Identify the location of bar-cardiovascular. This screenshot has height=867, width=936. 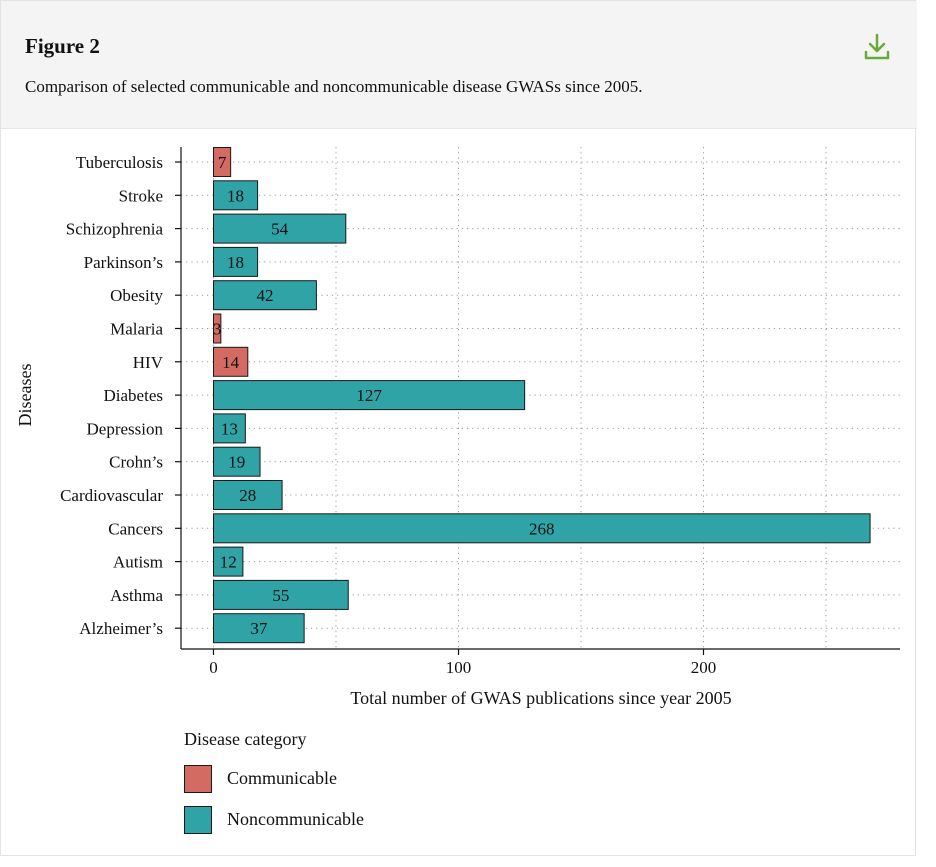
(248, 495).